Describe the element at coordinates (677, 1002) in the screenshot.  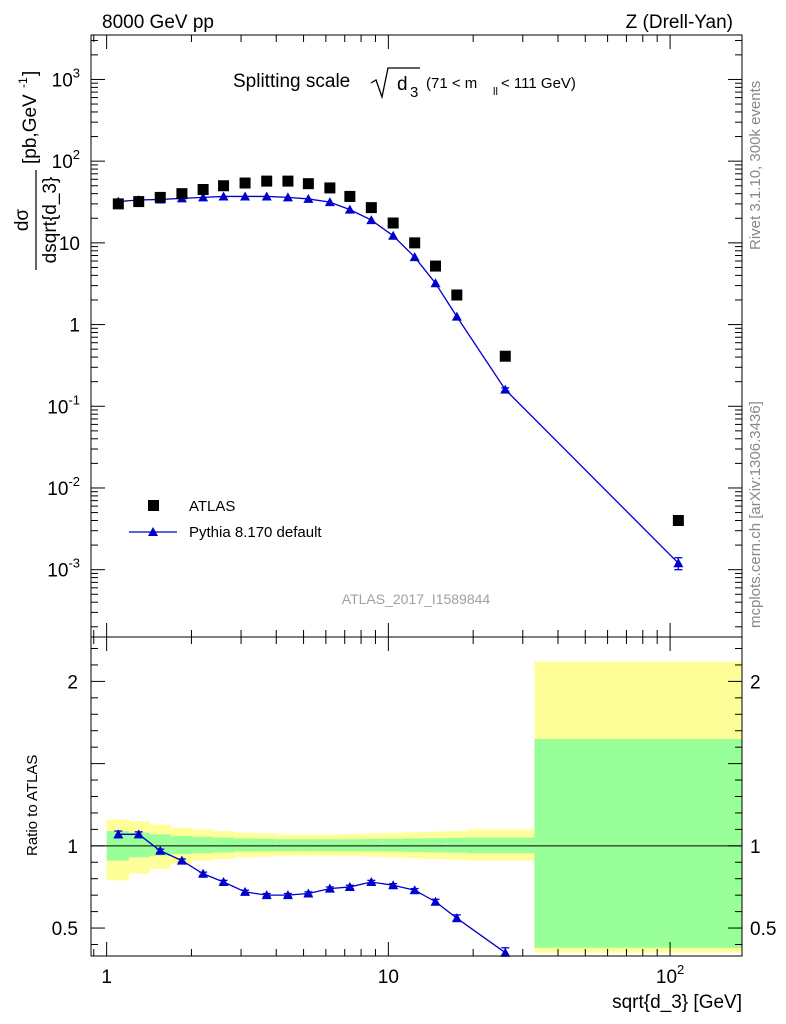
I see `x-axis-label: sqrt{d_3} [GeV]` at that location.